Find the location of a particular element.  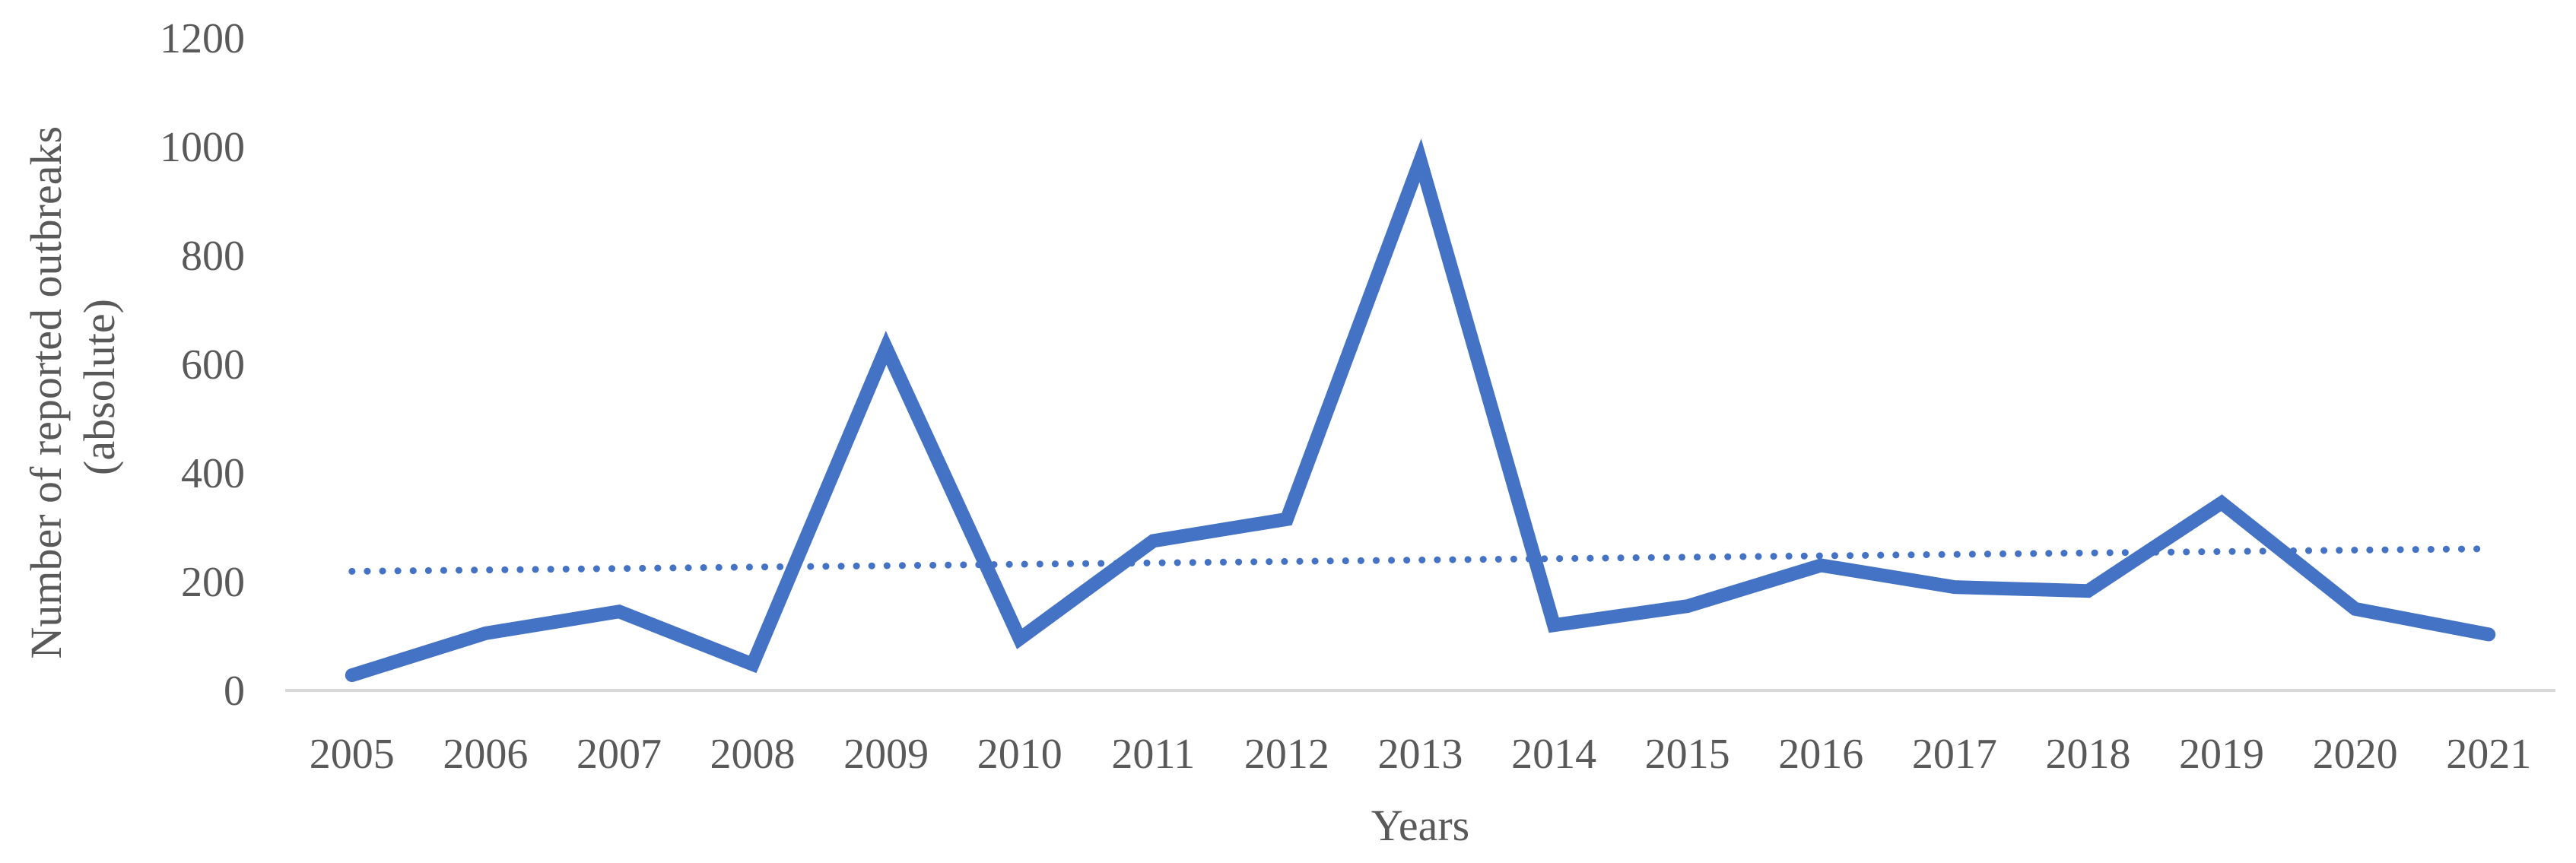

x-tick-label: 2019 is located at coordinates (2221, 754).